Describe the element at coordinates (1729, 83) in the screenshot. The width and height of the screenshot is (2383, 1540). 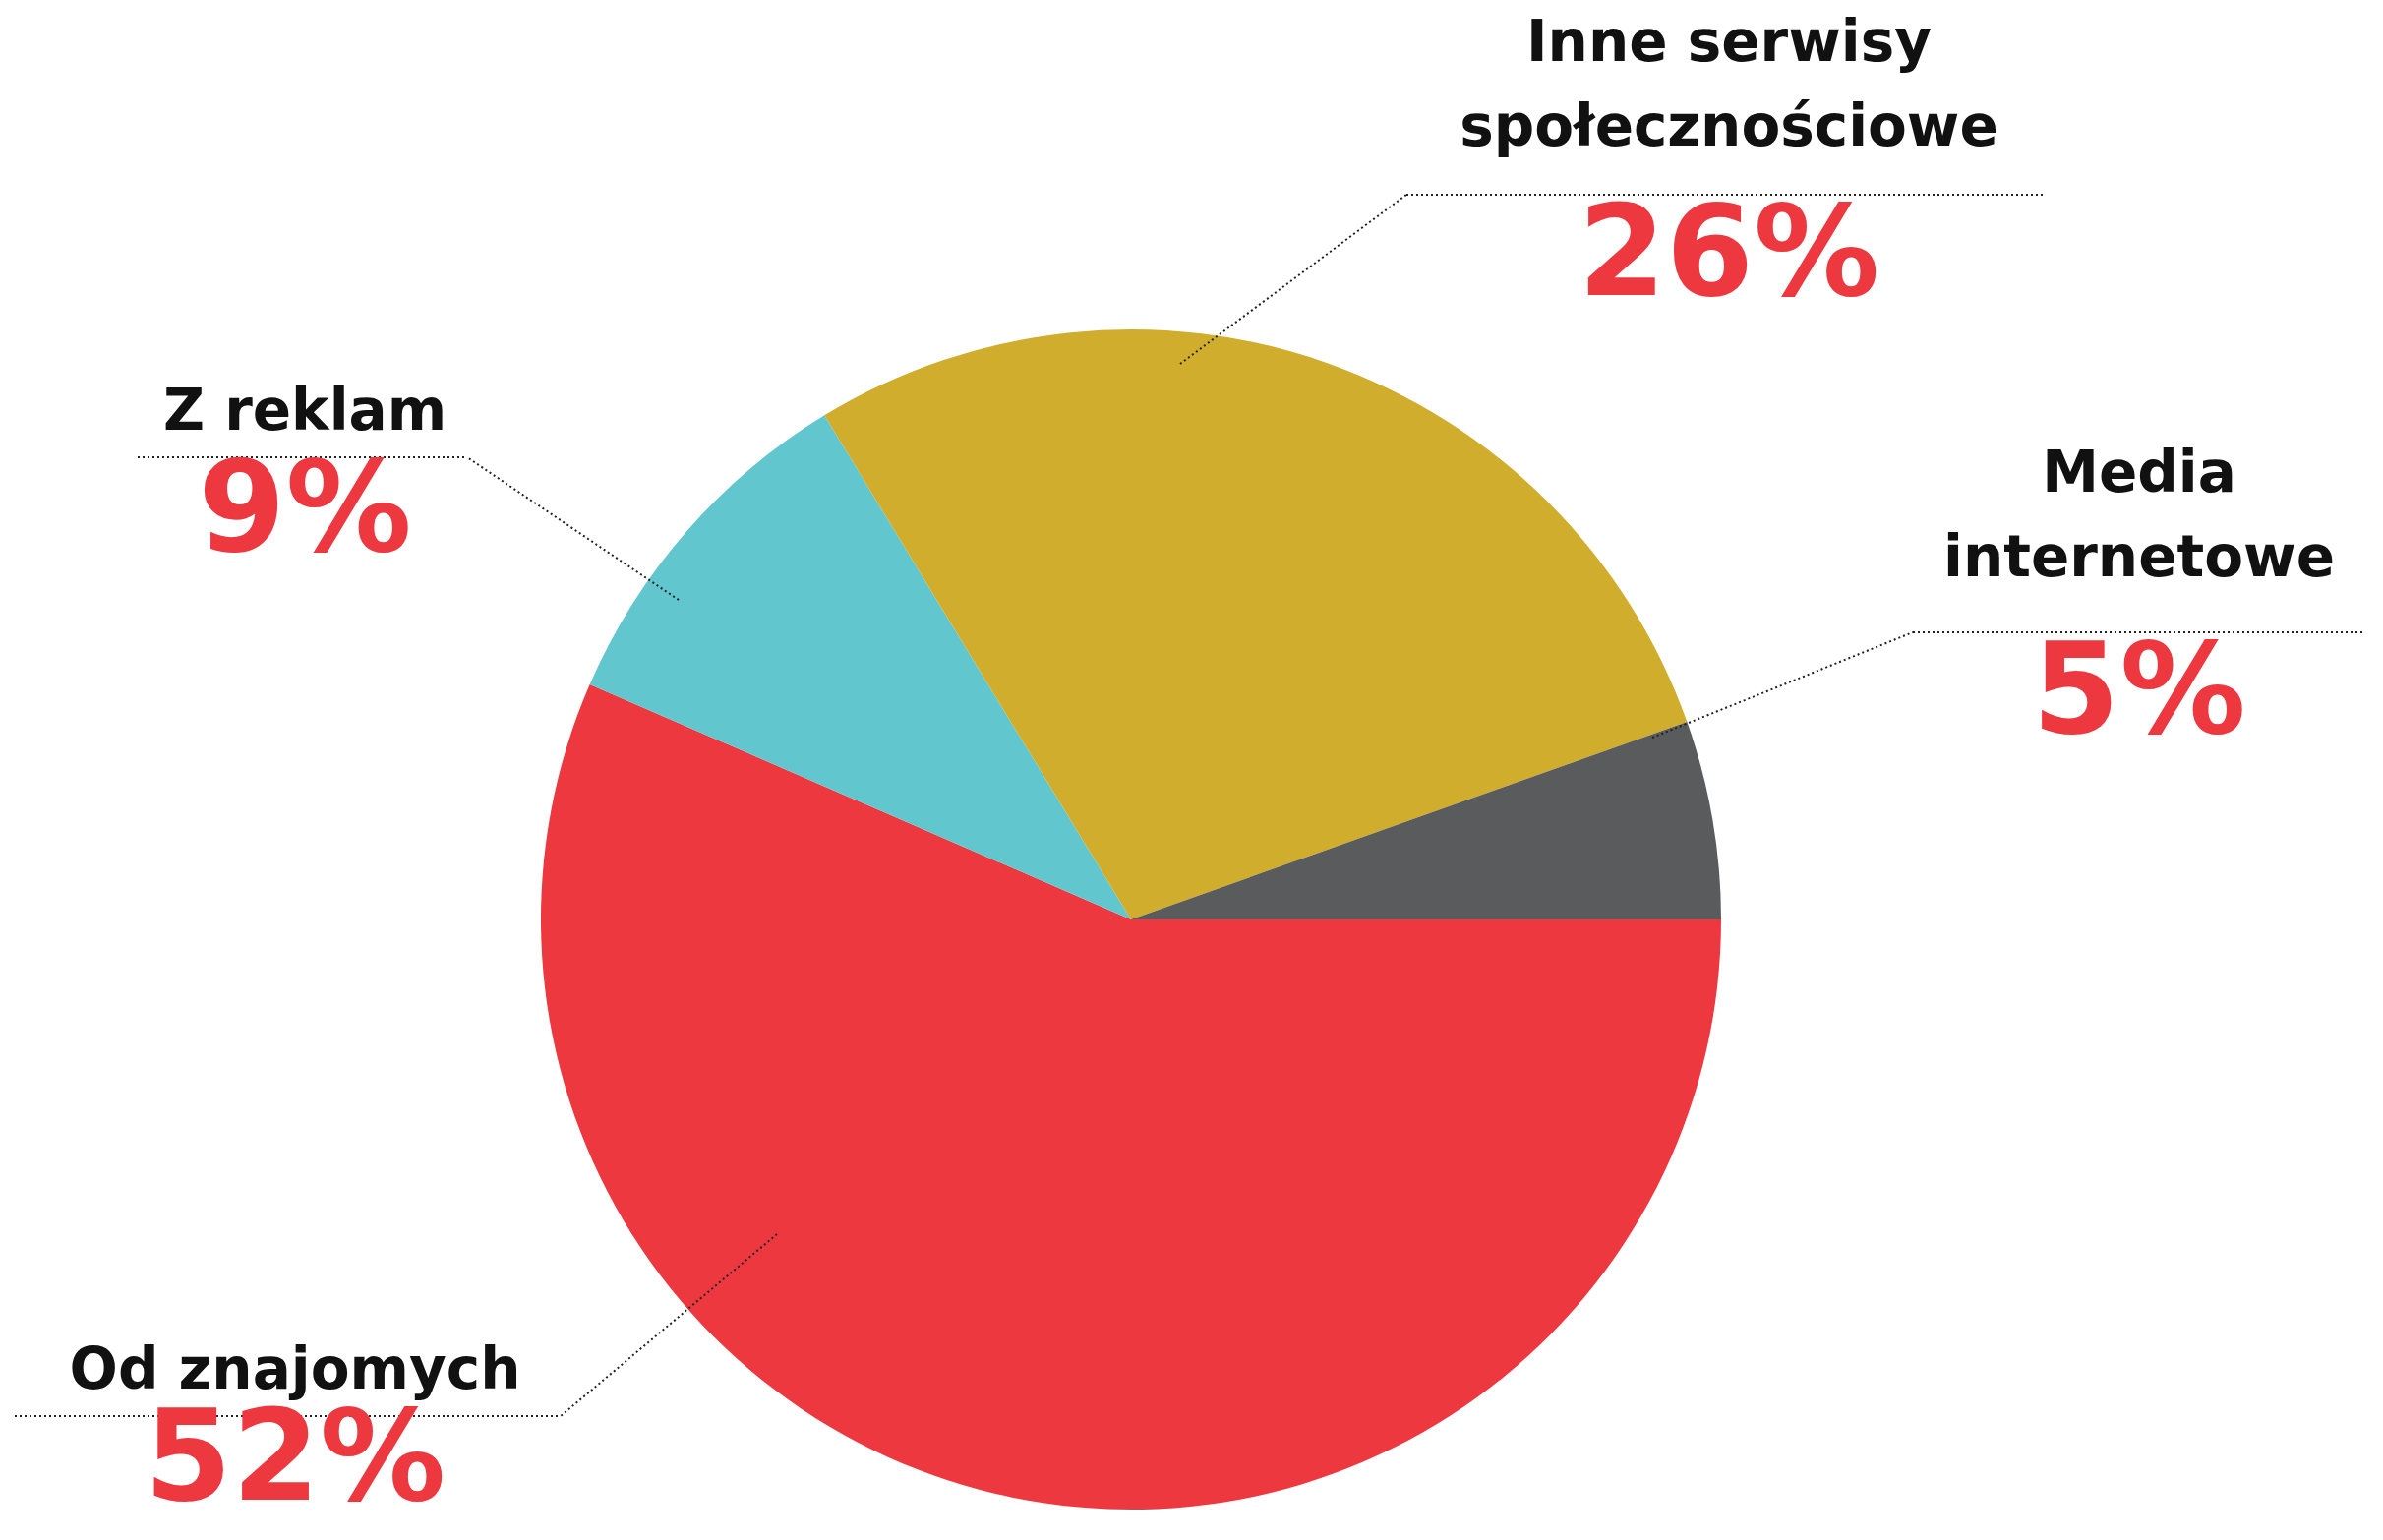
I see `slice-label: Inne serwisy społecznościowe` at that location.